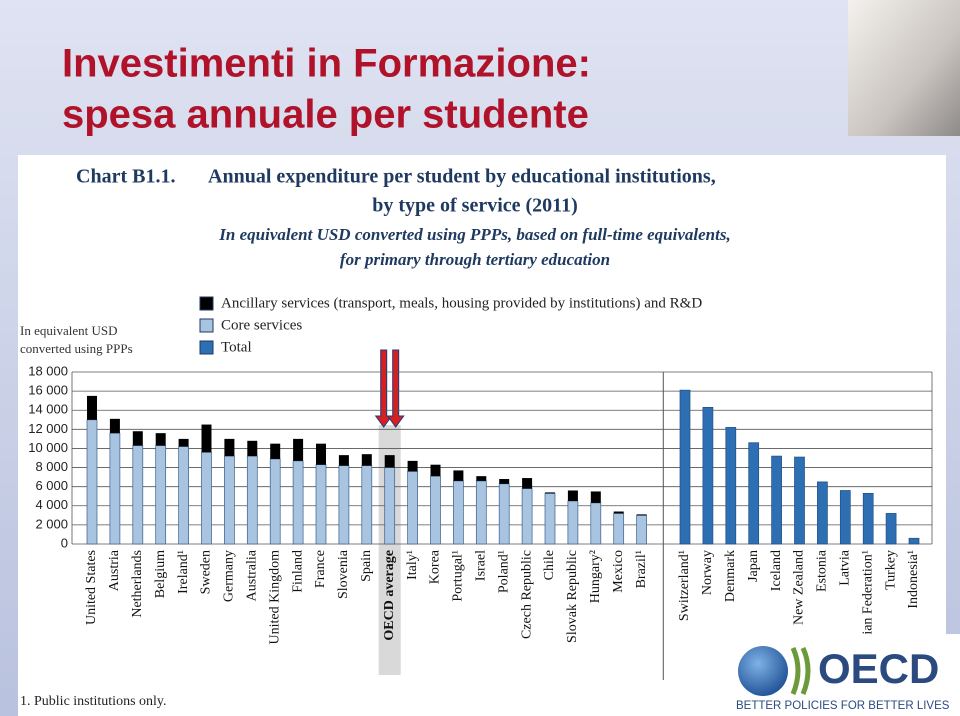  What do you see at coordinates (51, 466) in the screenshot?
I see `y-tick-label: 8 000` at bounding box center [51, 466].